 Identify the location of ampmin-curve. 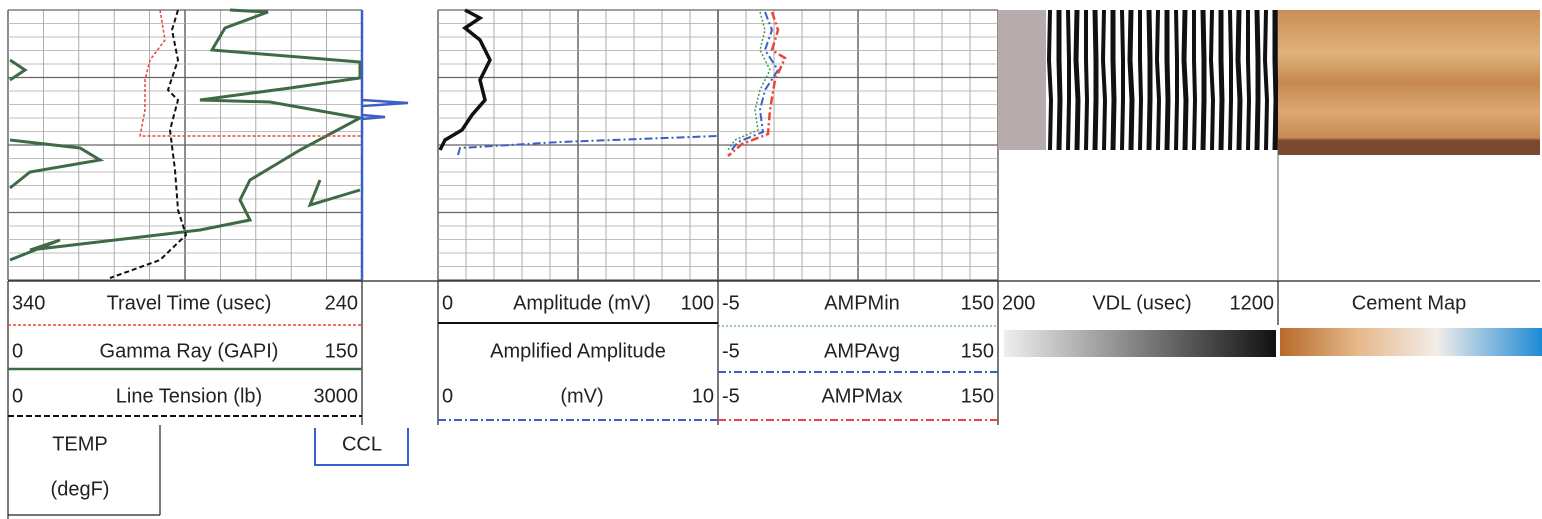
(749, 81).